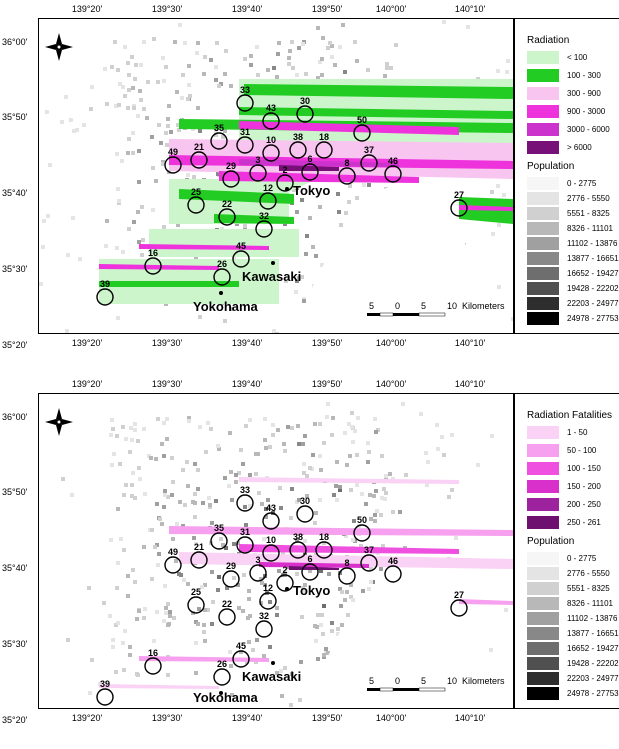 The image size is (619, 749). I want to click on scale-label: 10, so click(452, 681).